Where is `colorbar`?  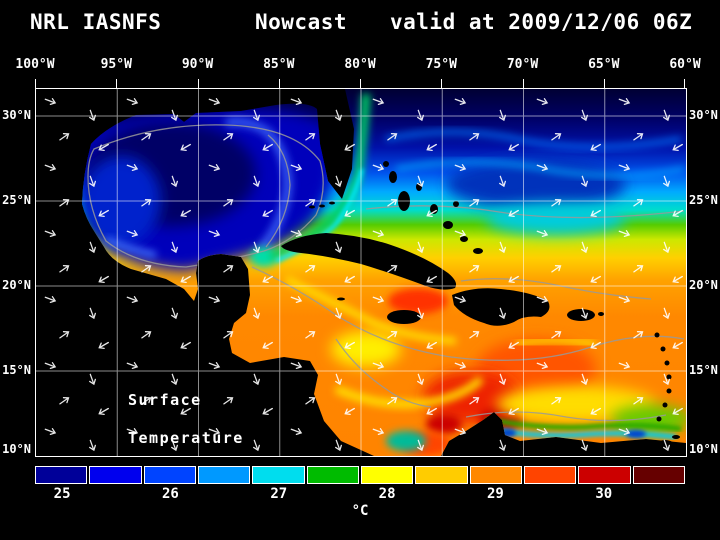 colorbar is located at coordinates (360, 475).